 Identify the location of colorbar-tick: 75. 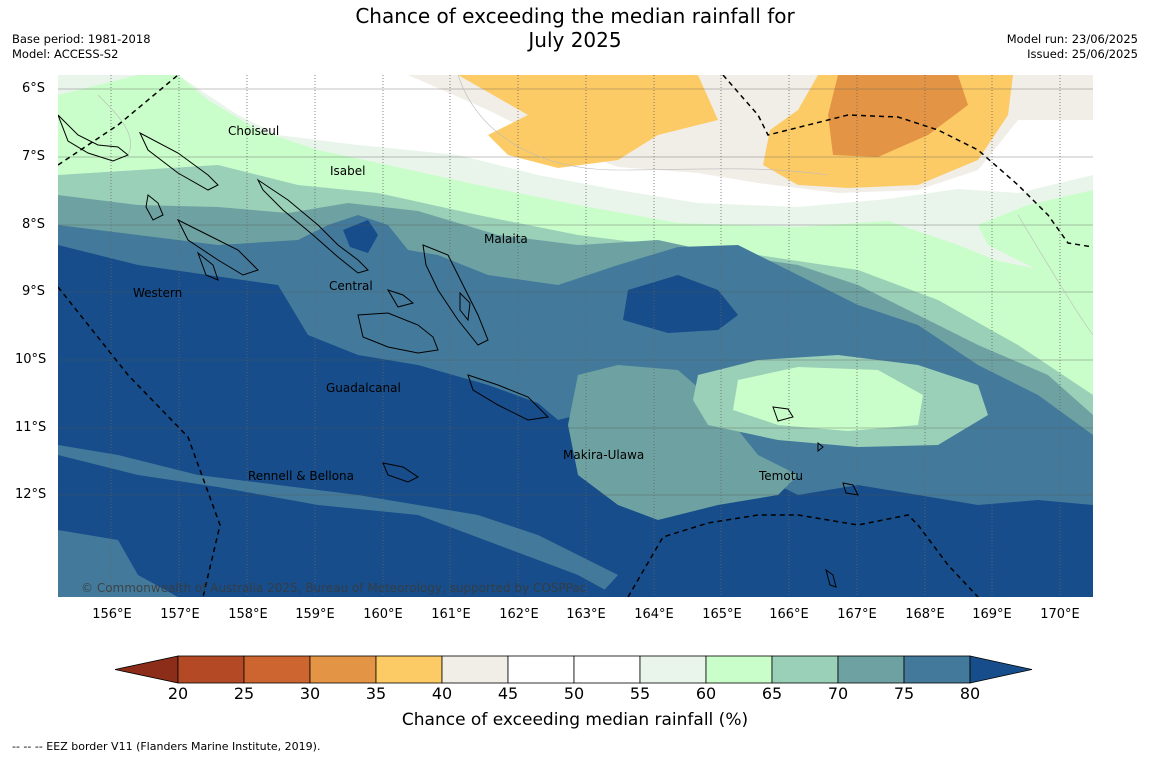
(904, 693).